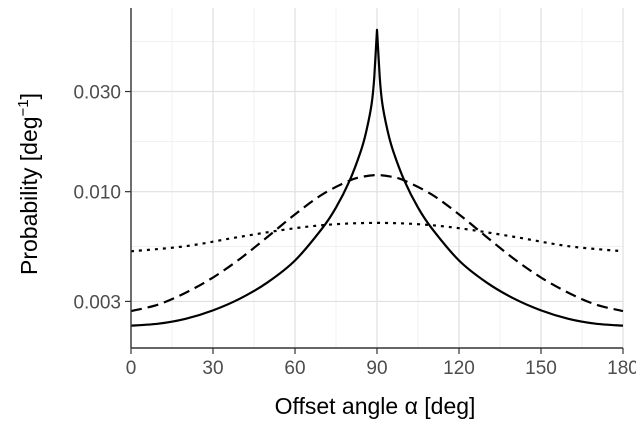  What do you see at coordinates (29, 195) in the screenshot?
I see `y-axis-title-main: Probability [deg` at bounding box center [29, 195].